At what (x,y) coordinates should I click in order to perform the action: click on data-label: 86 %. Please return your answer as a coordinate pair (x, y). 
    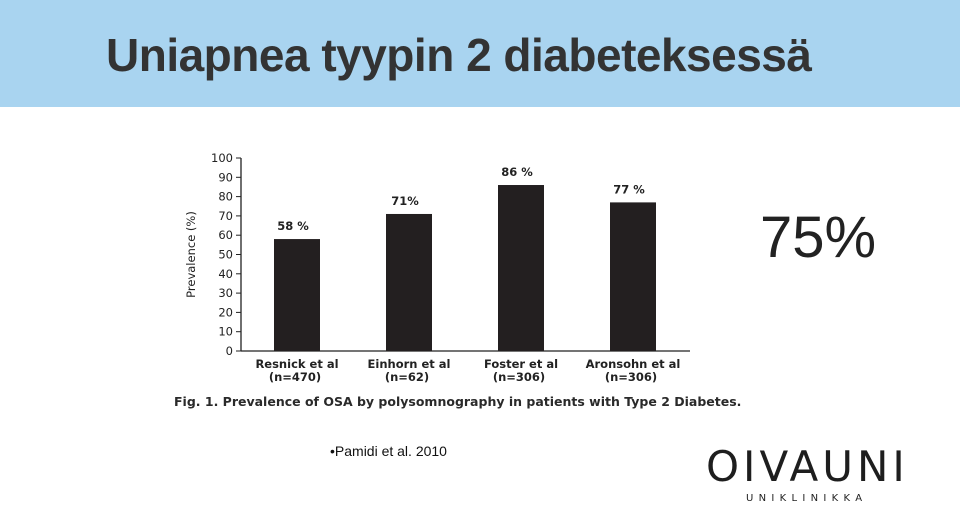
    Looking at the image, I should click on (517, 172).